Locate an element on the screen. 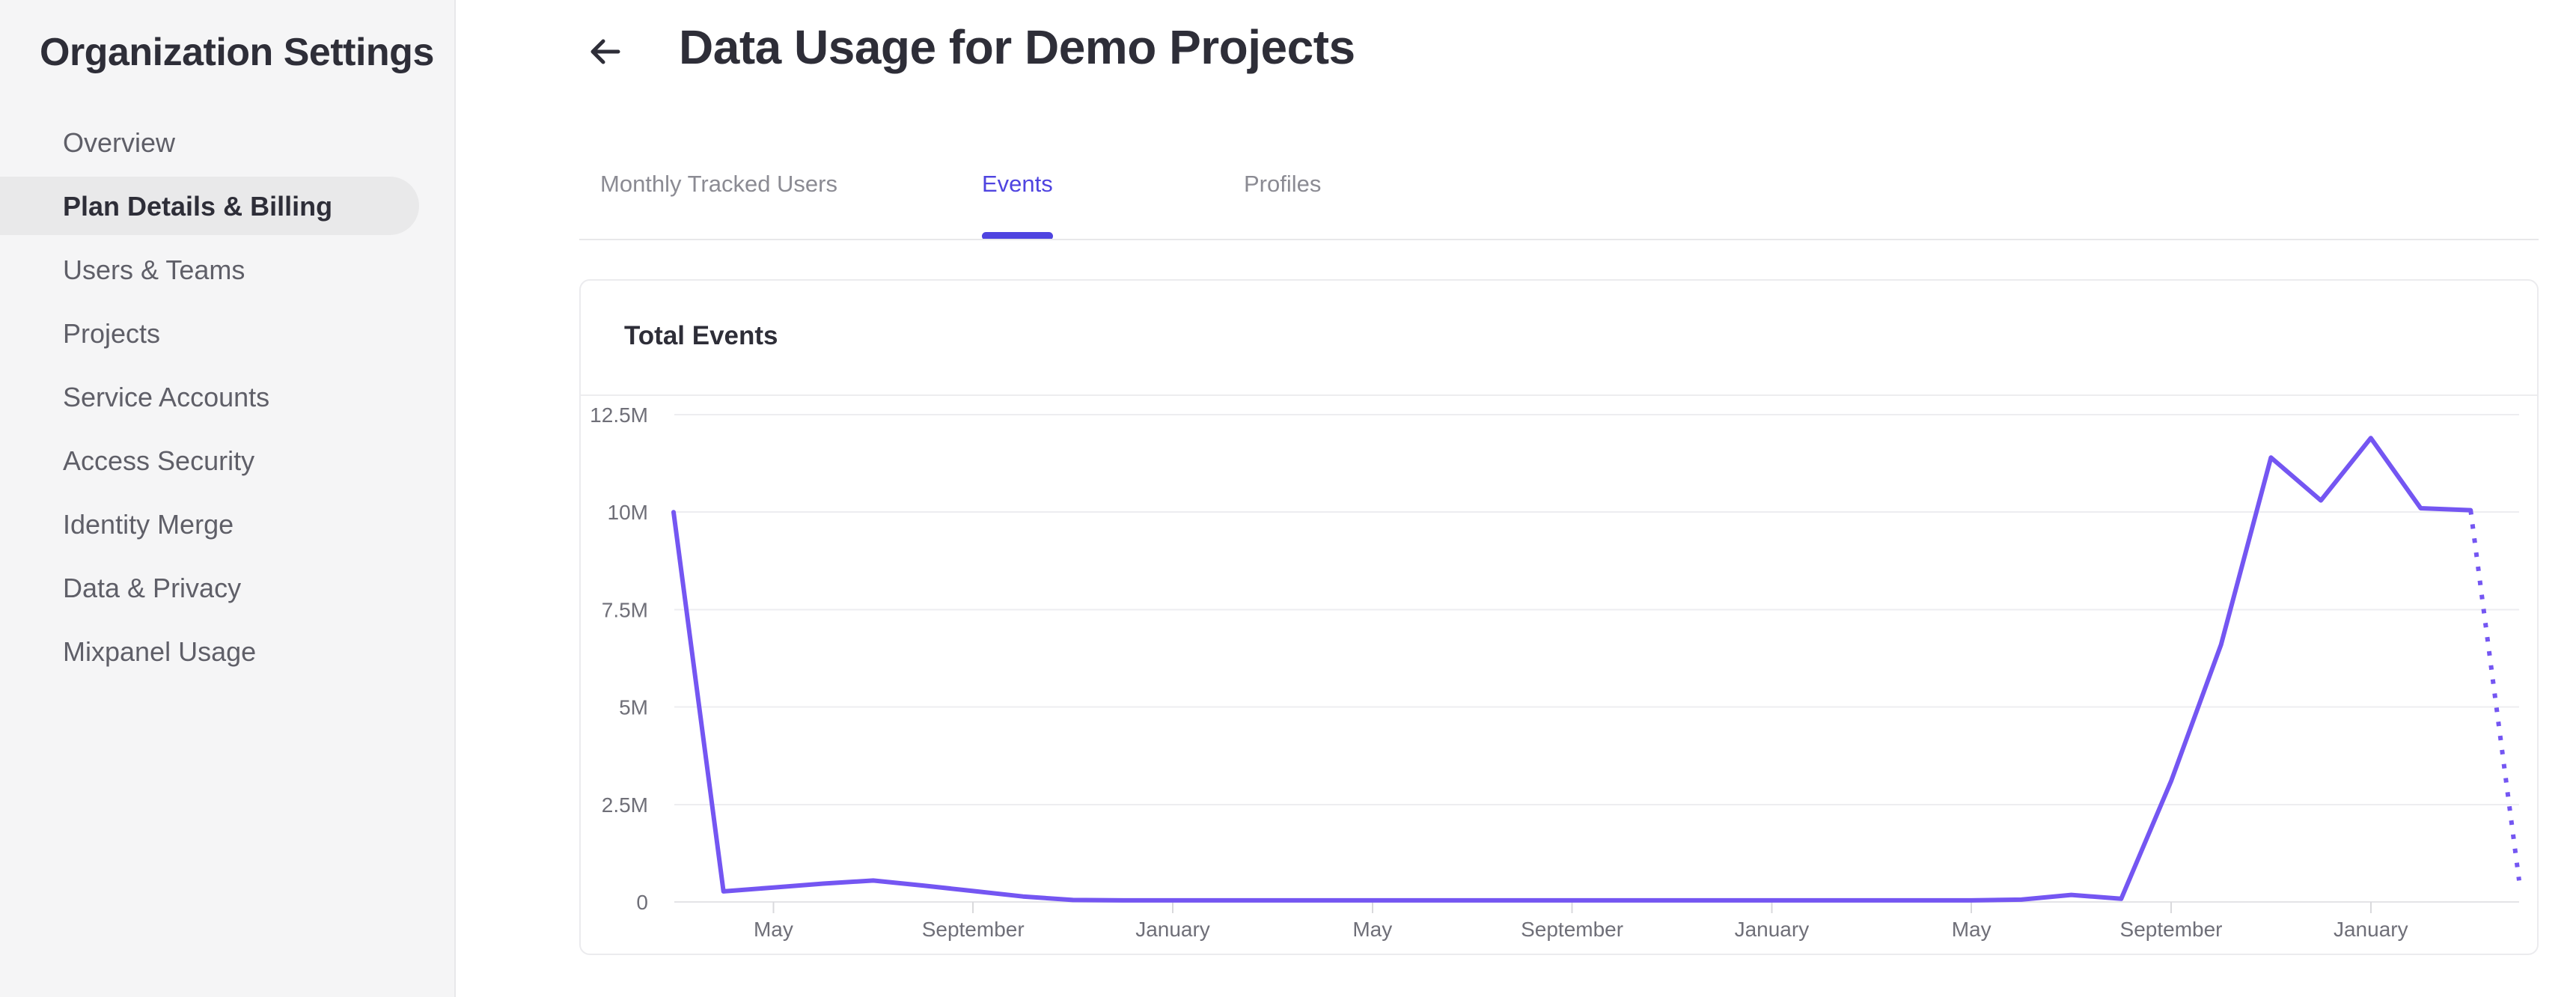 This screenshot has width=2576, height=997. tab-label: Events is located at coordinates (1017, 184).